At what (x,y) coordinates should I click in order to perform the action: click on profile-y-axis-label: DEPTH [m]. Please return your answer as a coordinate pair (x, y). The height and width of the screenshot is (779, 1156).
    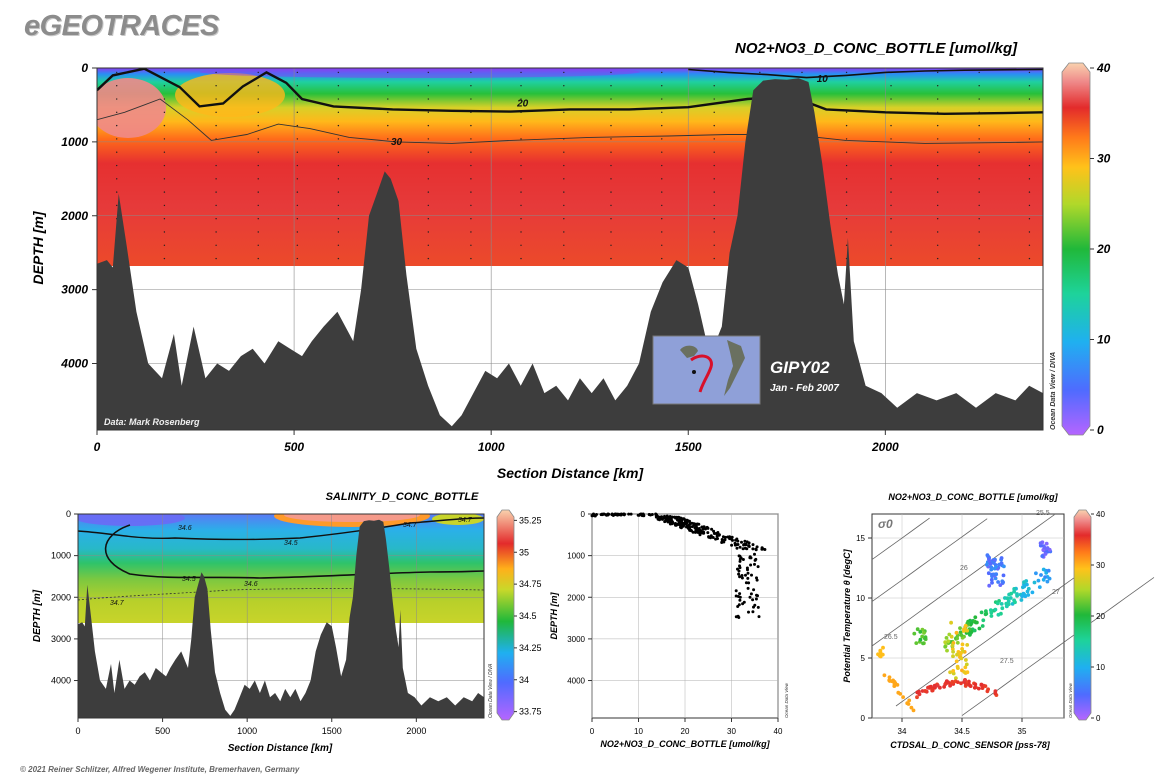
    Looking at the image, I should click on (554, 615).